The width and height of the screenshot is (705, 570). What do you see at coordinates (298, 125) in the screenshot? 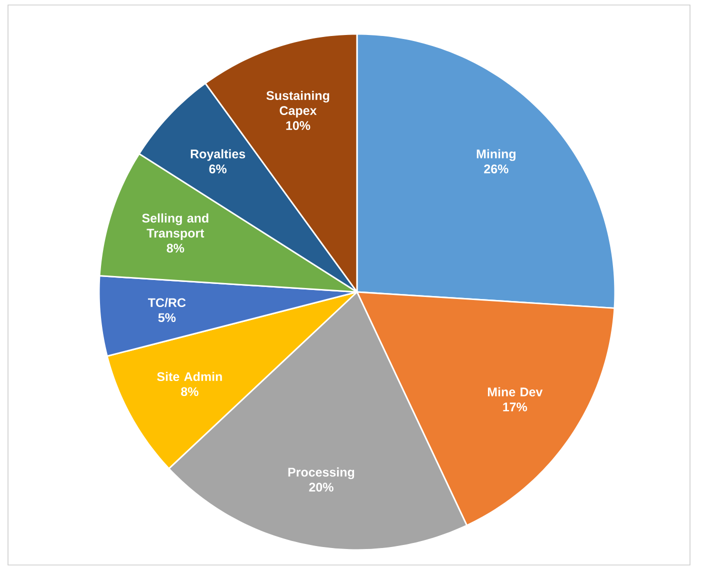
I see `data-label: 10%` at bounding box center [298, 125].